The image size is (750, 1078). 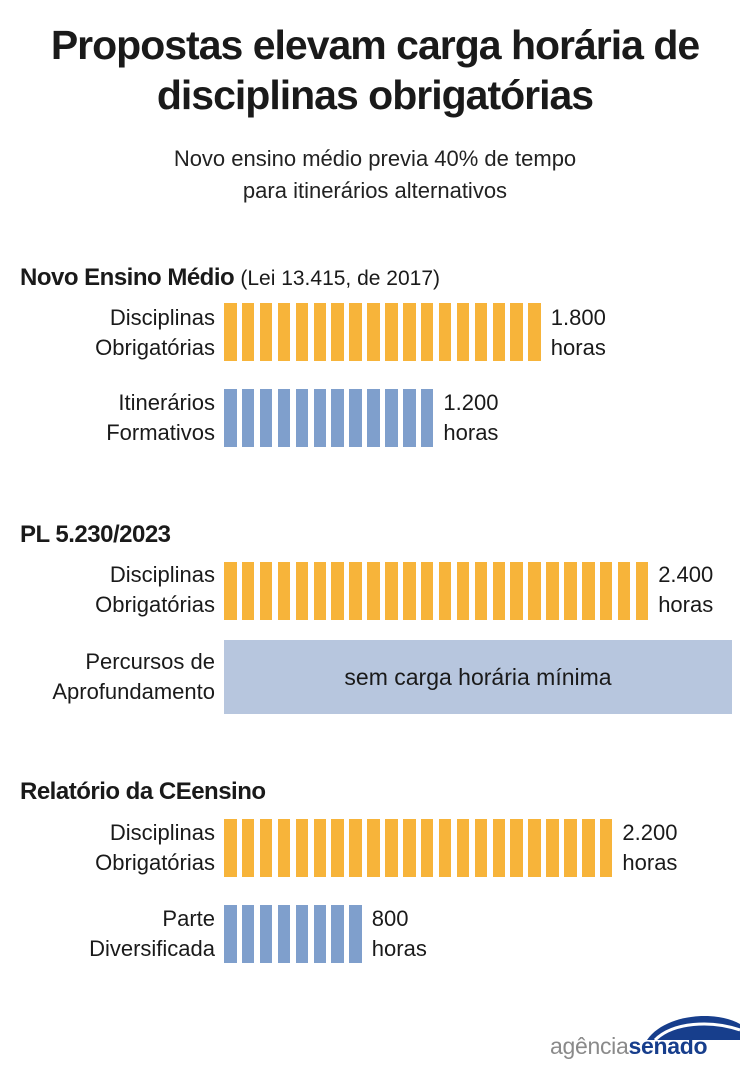 What do you see at coordinates (478, 676) in the screenshot?
I see `no-minimum-text: sem carga horária mínima` at bounding box center [478, 676].